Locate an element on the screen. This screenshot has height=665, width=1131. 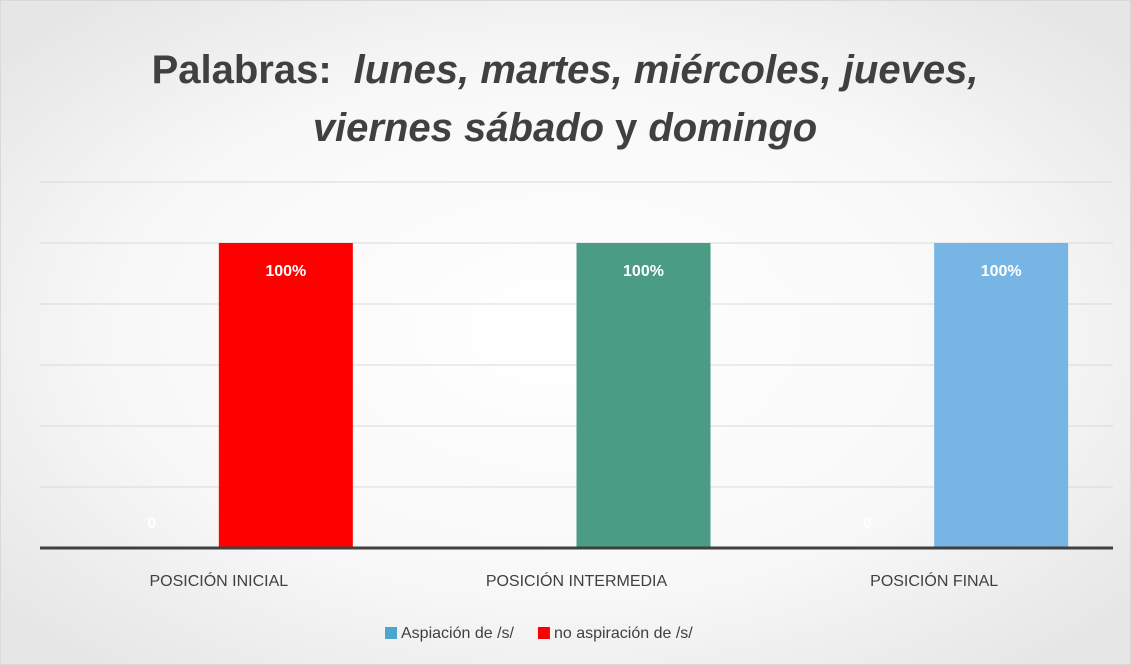
x-tick-label: POSICIÓN INICIAL is located at coordinates (218, 580).